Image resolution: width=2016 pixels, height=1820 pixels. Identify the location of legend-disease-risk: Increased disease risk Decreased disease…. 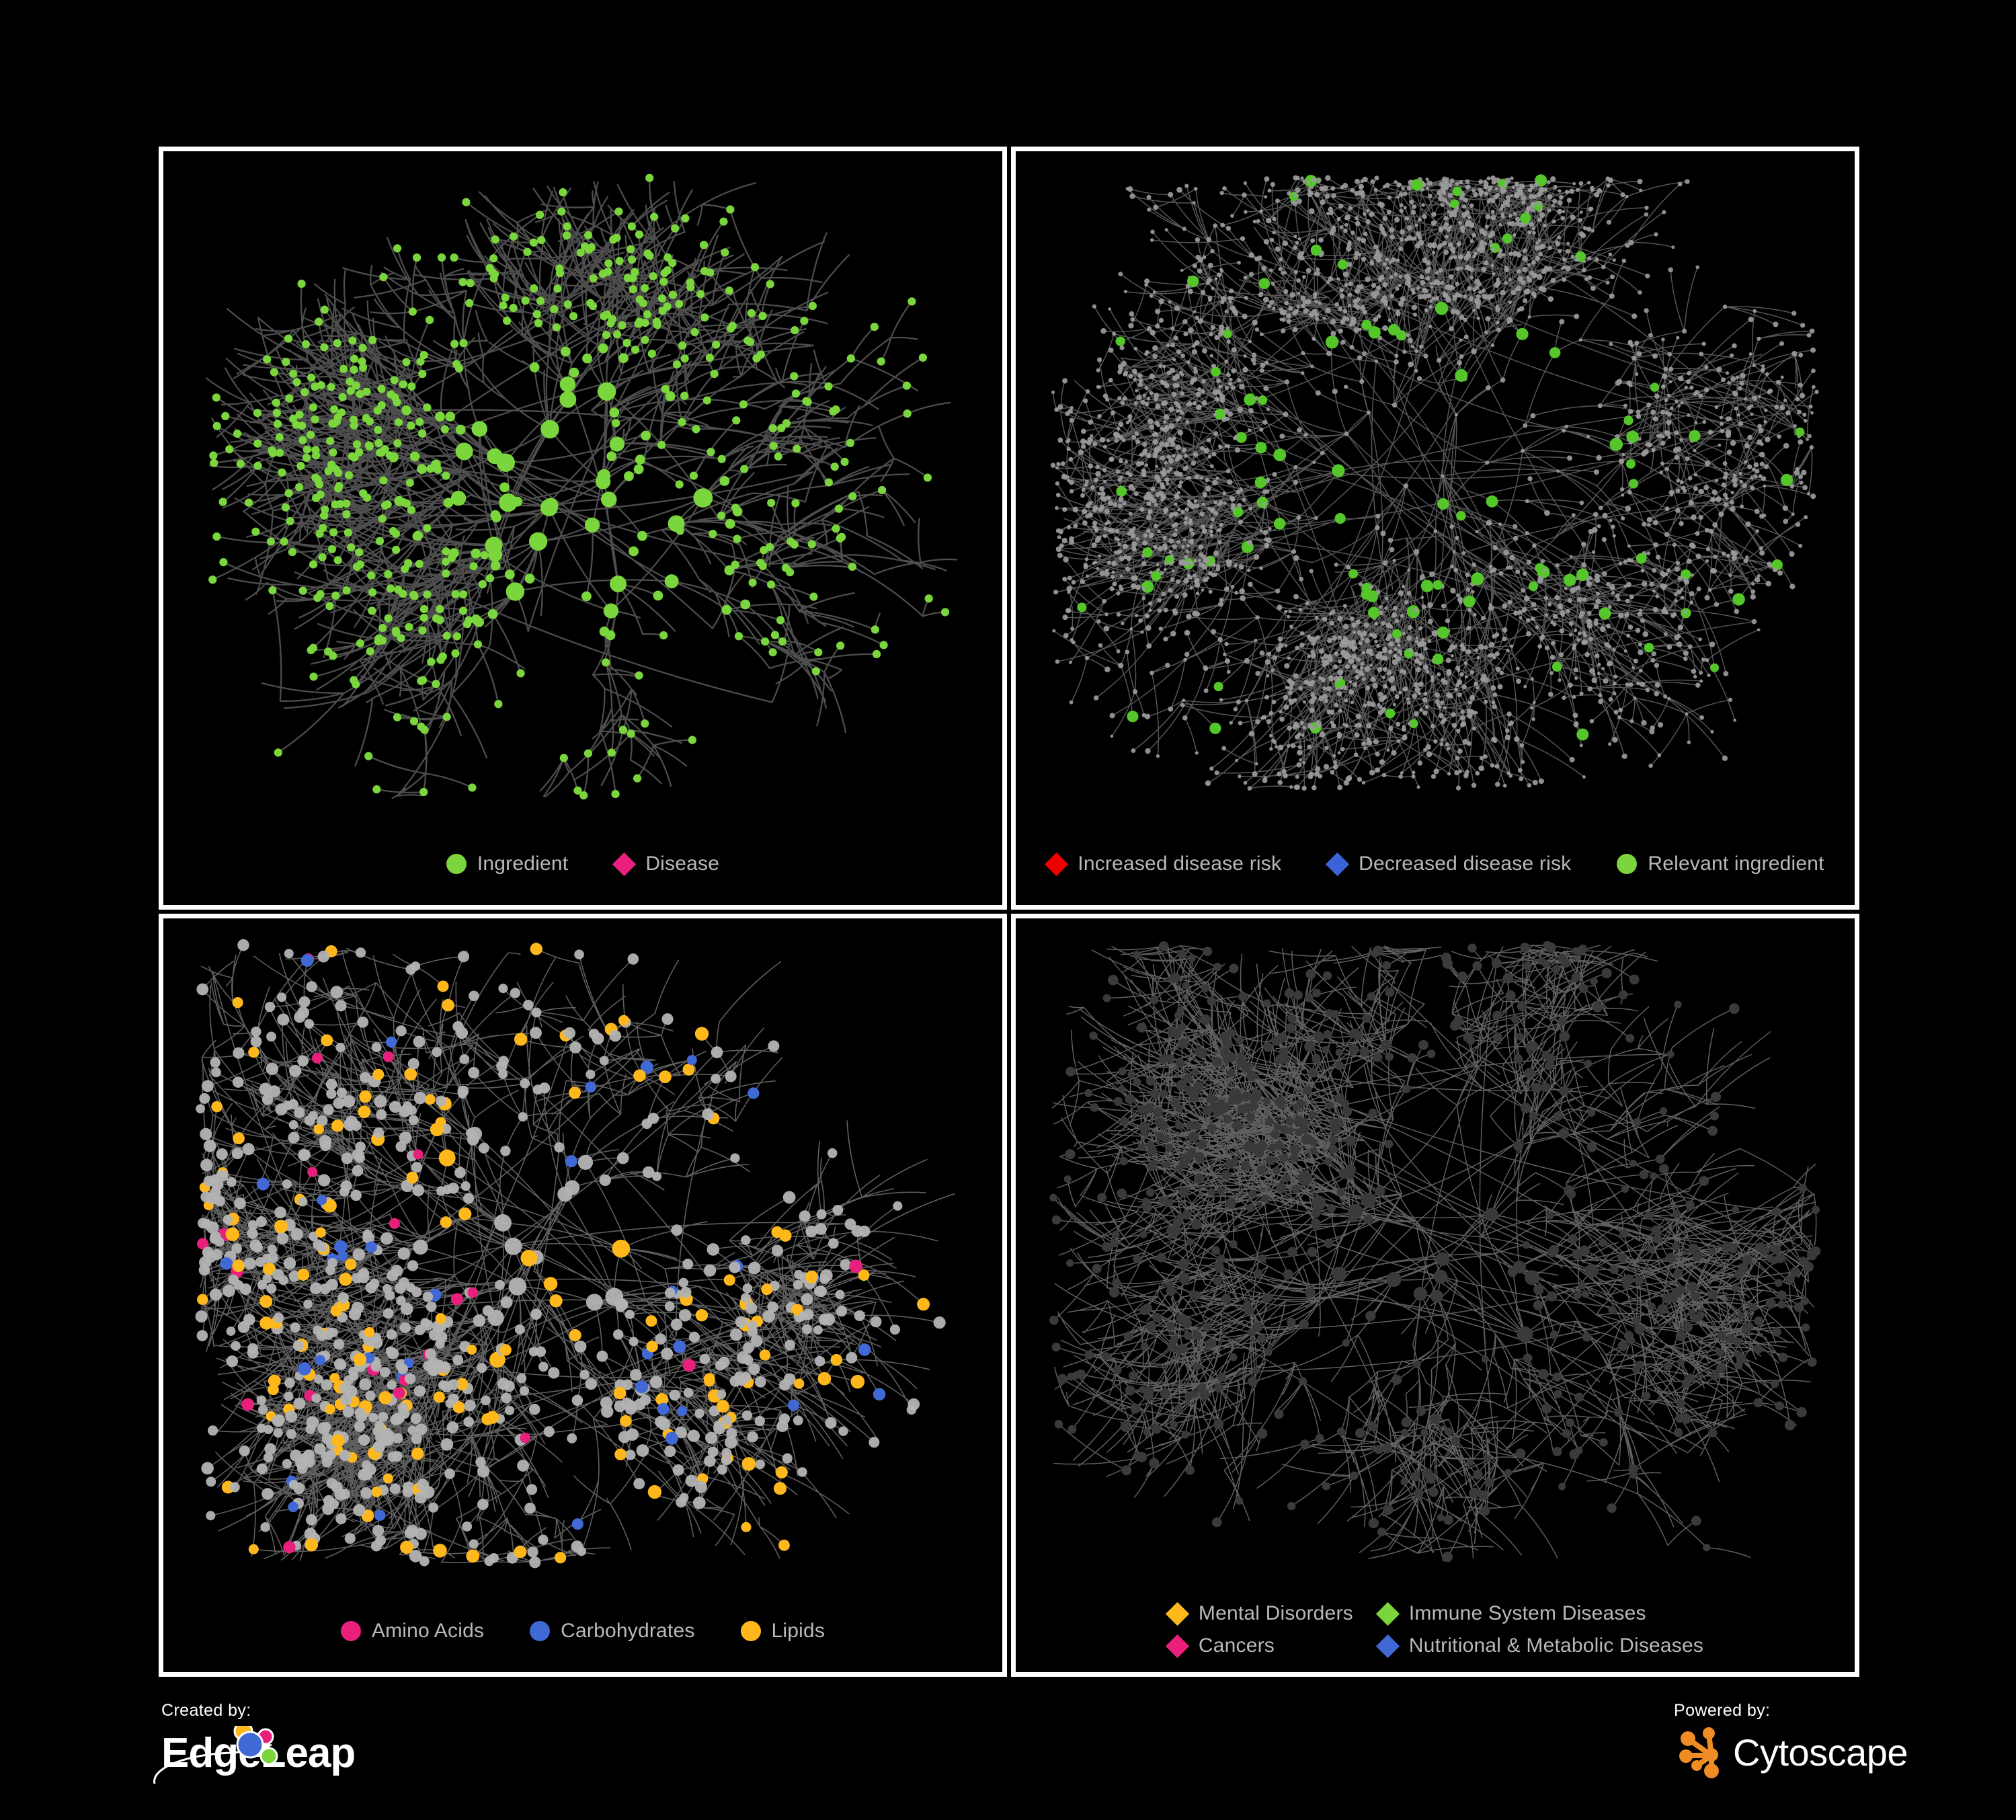
(1435, 869).